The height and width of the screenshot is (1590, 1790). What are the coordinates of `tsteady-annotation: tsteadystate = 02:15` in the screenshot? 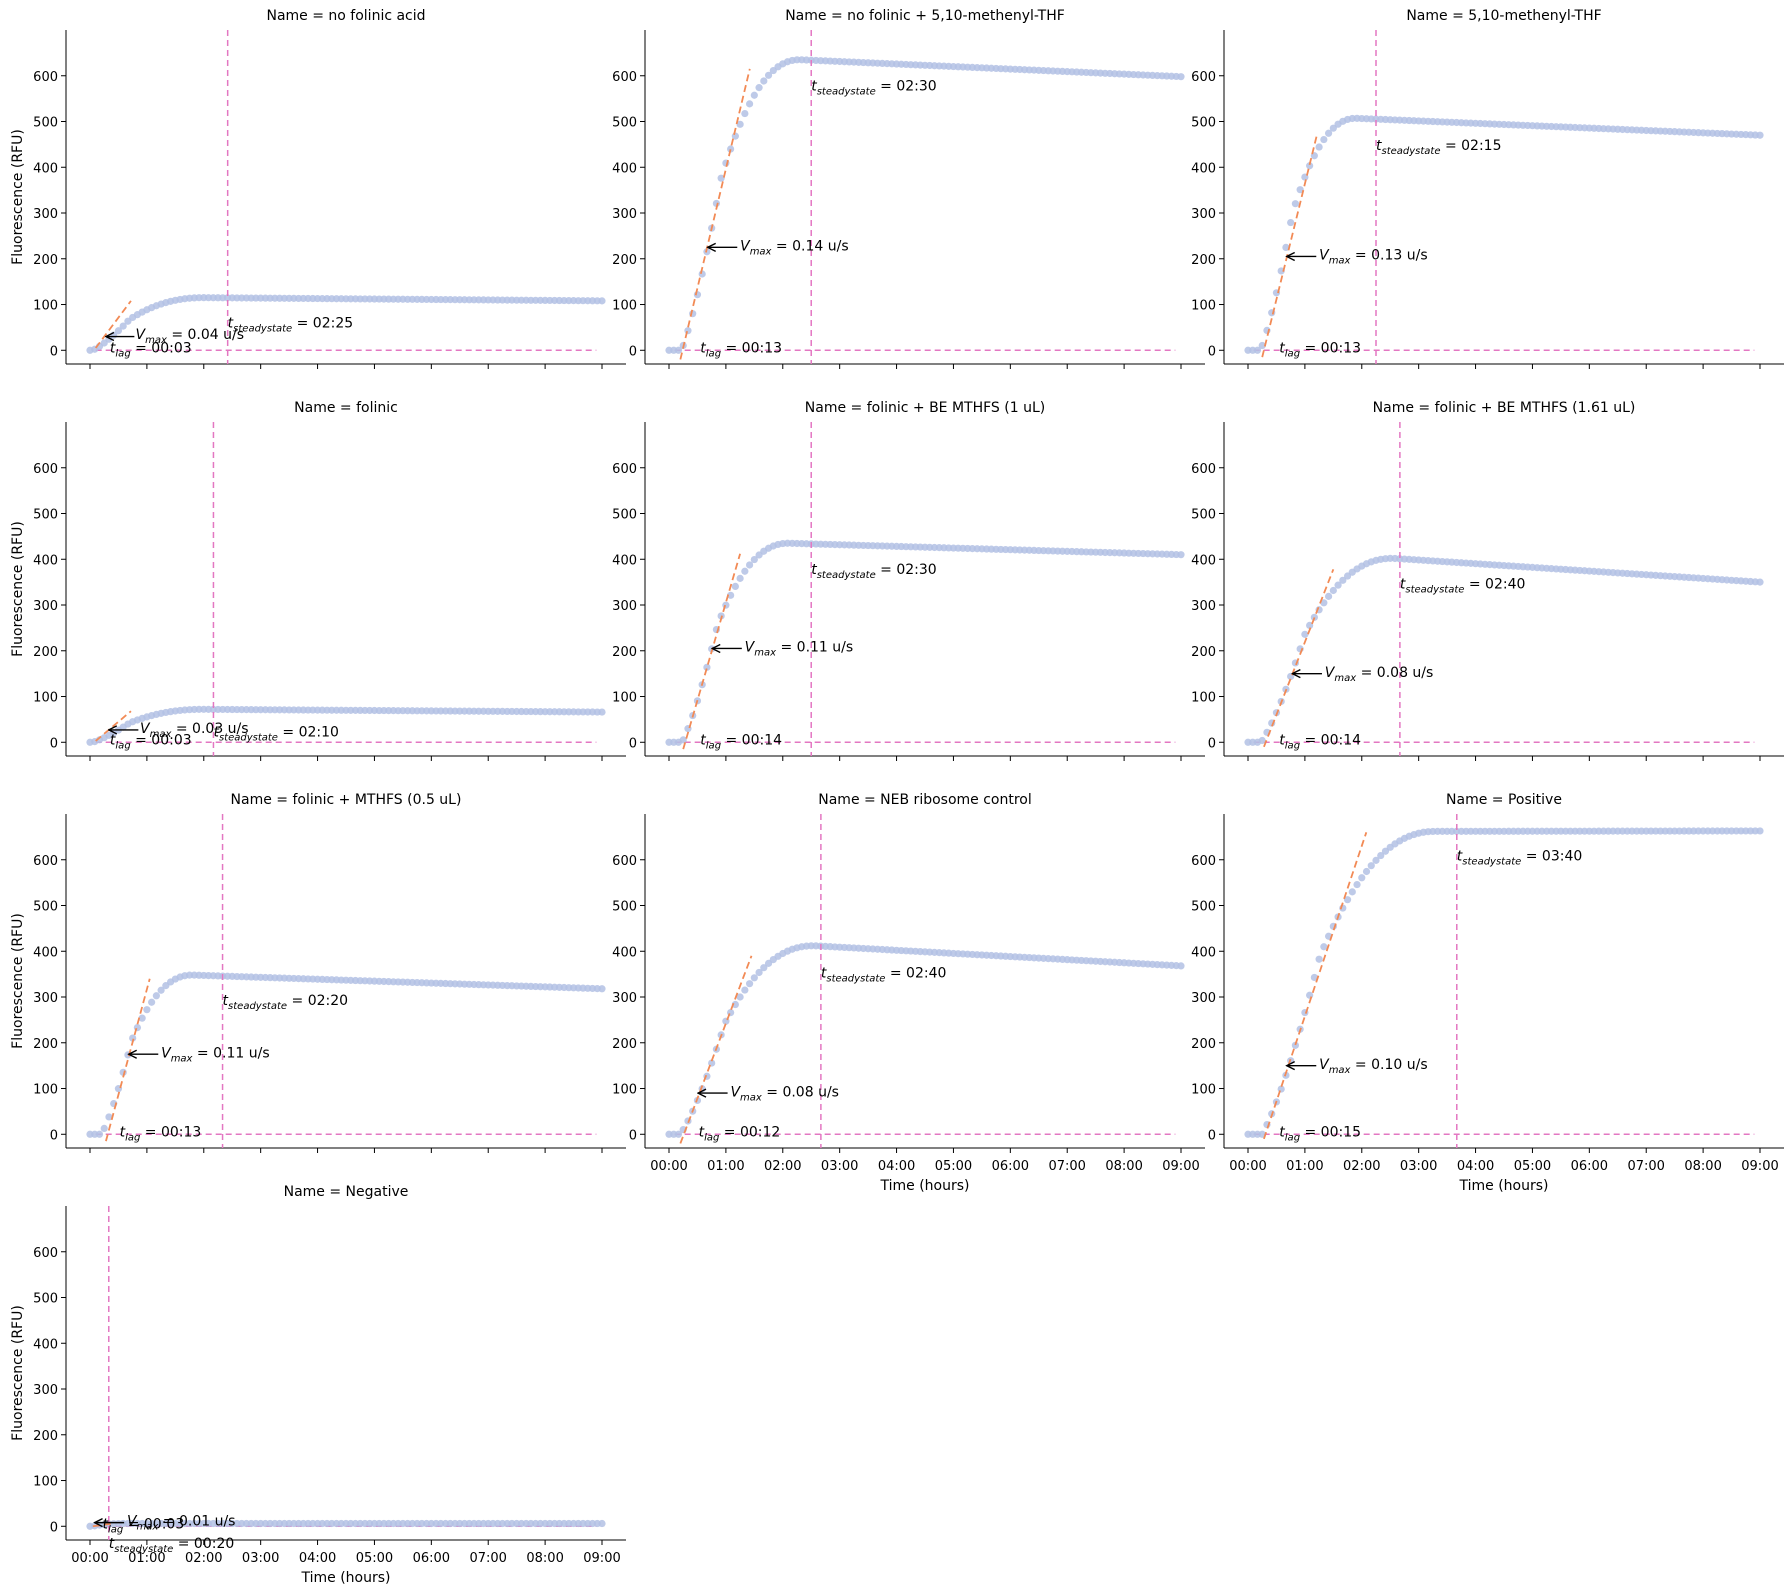 It's located at (1439, 147).